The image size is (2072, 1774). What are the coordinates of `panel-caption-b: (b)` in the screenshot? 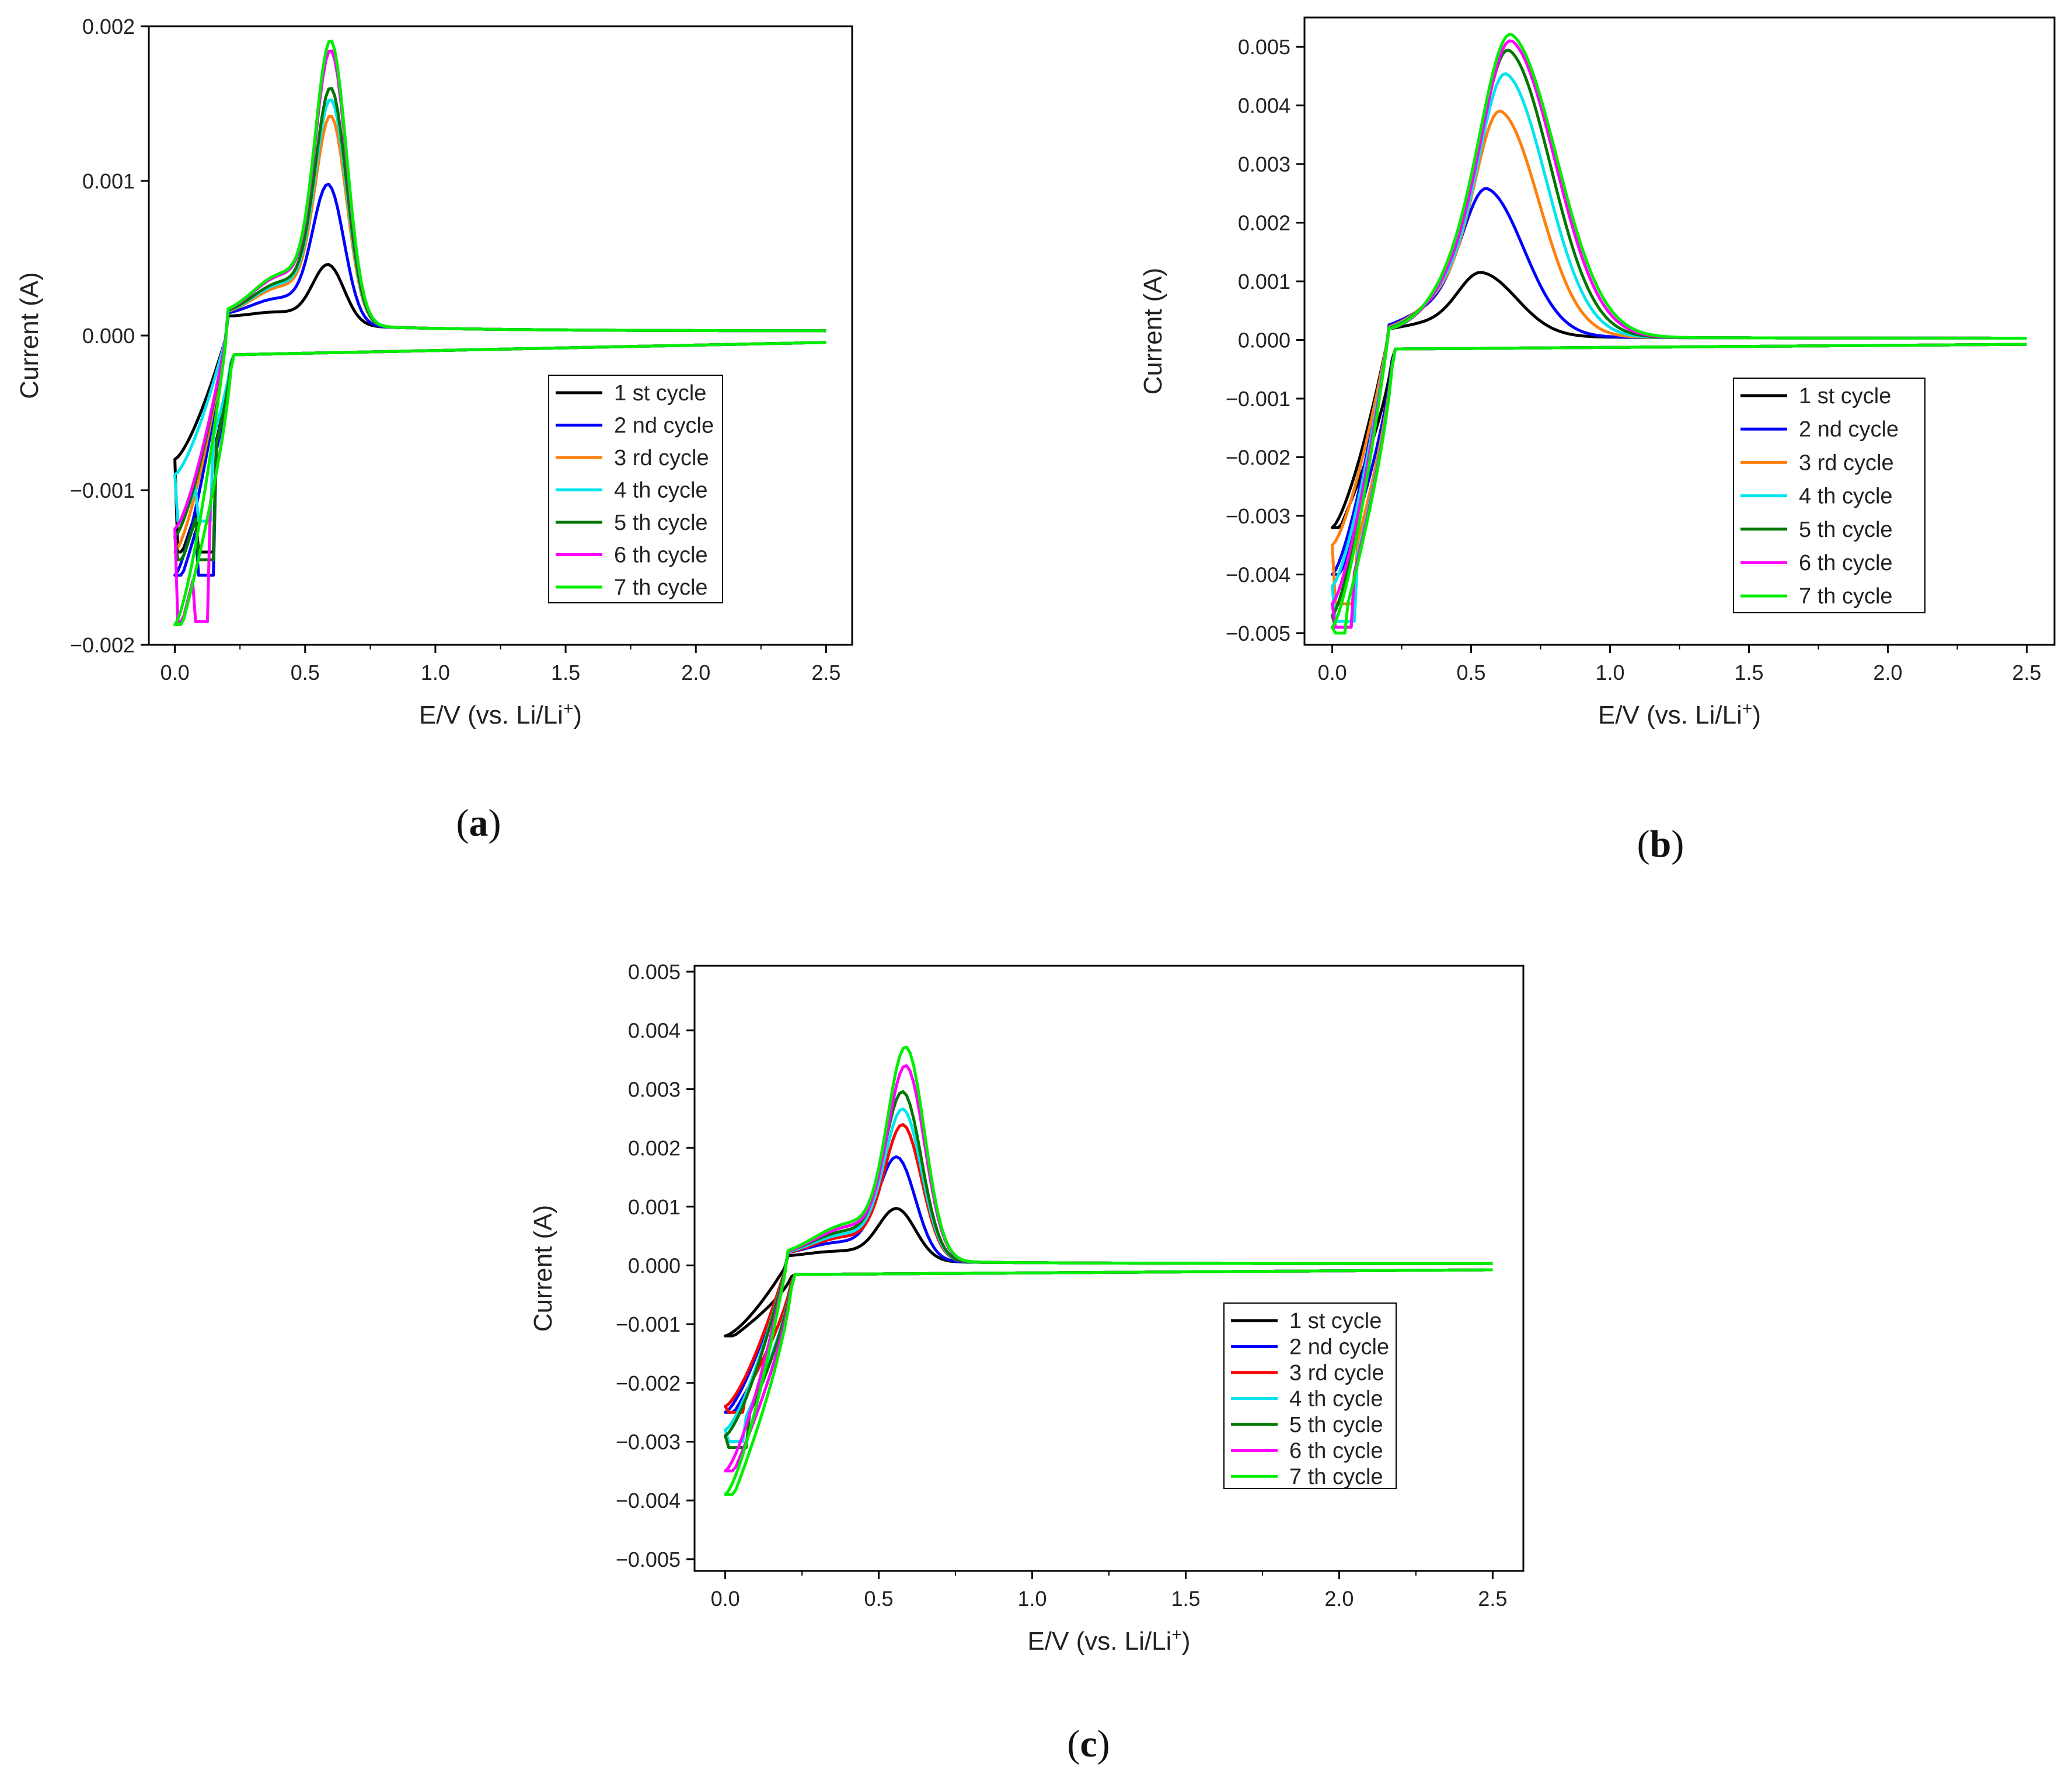 It's located at (1660, 844).